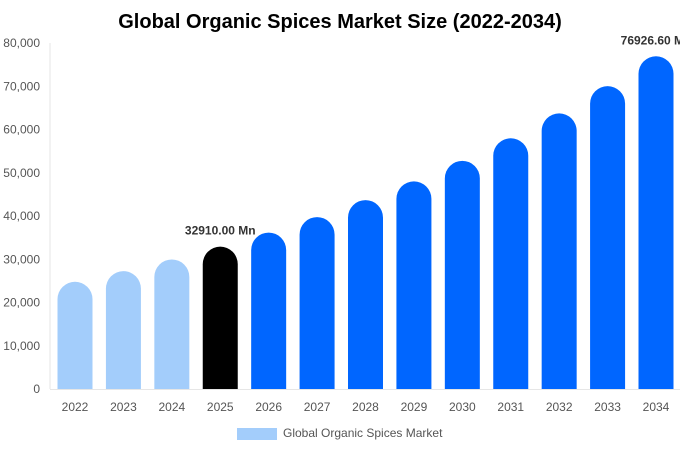 This screenshot has width=680, height=450. What do you see at coordinates (656, 223) in the screenshot?
I see `bar-2034` at bounding box center [656, 223].